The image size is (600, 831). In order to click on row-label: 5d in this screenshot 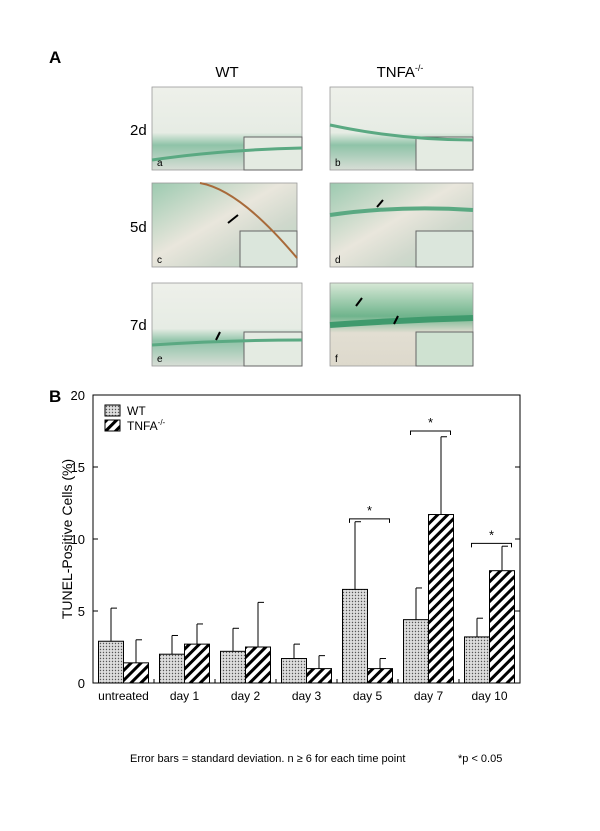, I will do `click(138, 227)`.